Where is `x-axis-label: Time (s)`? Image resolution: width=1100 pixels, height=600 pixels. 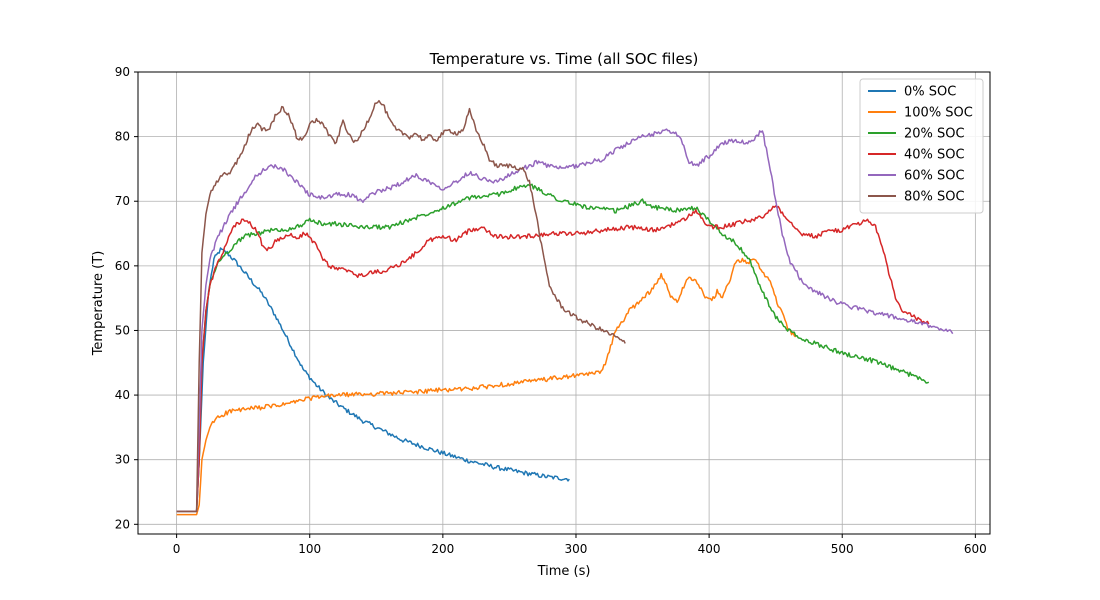
x-axis-label: Time (s) is located at coordinates (564, 571).